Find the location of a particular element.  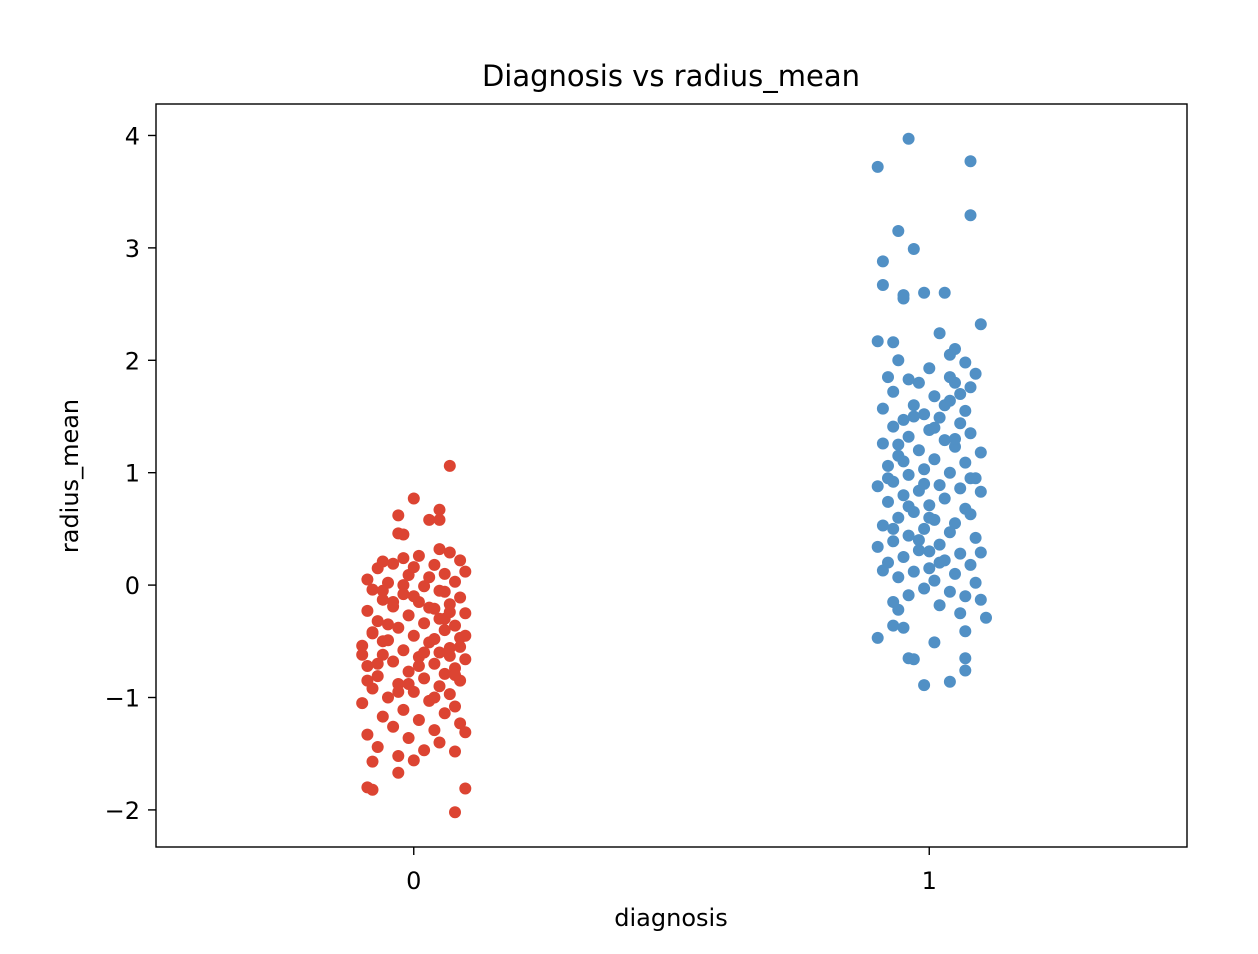

y-tick-label: 0 is located at coordinates (132, 586).